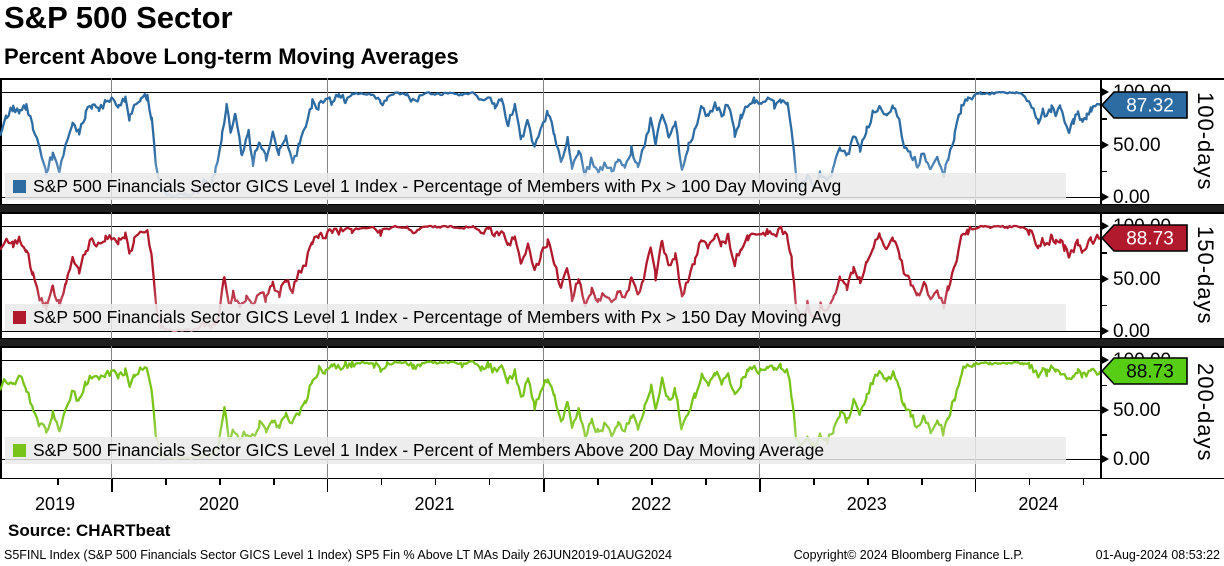  What do you see at coordinates (612, 501) in the screenshot?
I see `x-axis: 2019 2020 2021 2022 2023 2024` at bounding box center [612, 501].